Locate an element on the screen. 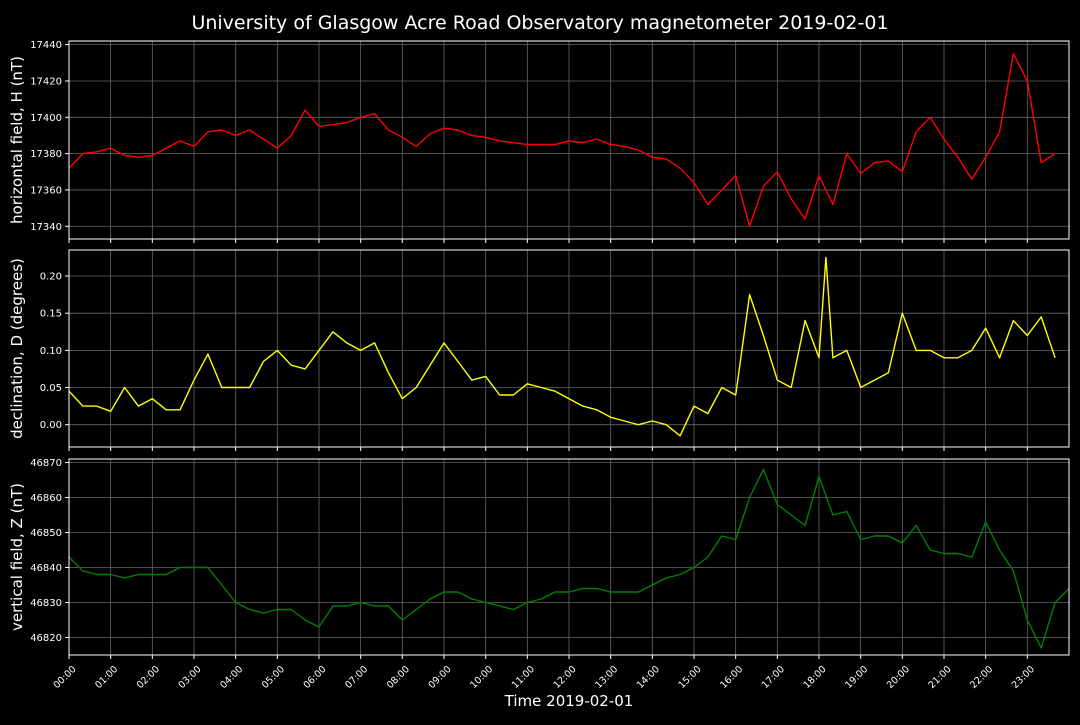 Image resolution: width=1080 pixels, height=725 pixels. x-tick-label: 08:00 is located at coordinates (398, 677).